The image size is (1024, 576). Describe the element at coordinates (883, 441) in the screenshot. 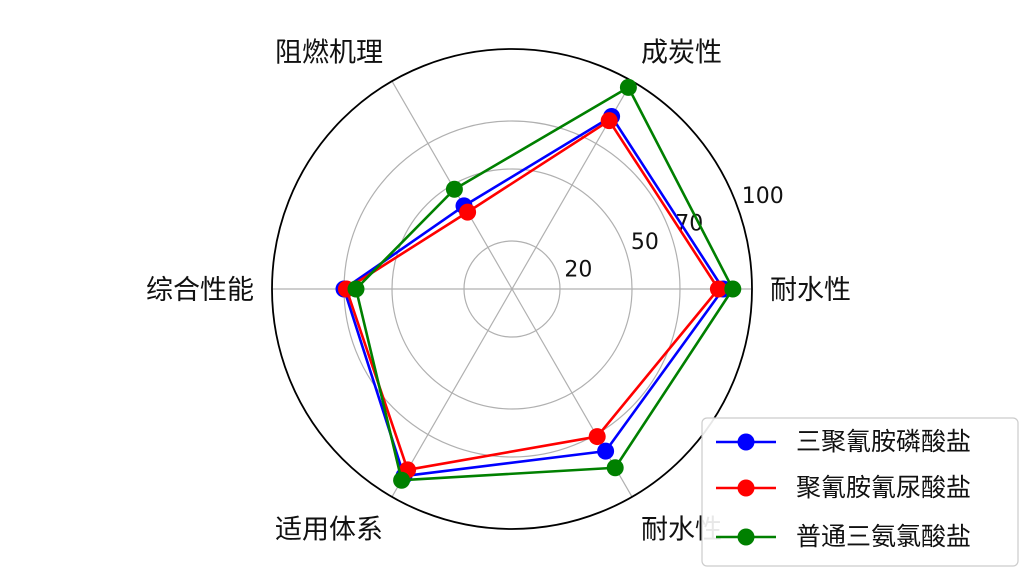

I see `legend-label: 三聚氰胺磷酸盐` at that location.